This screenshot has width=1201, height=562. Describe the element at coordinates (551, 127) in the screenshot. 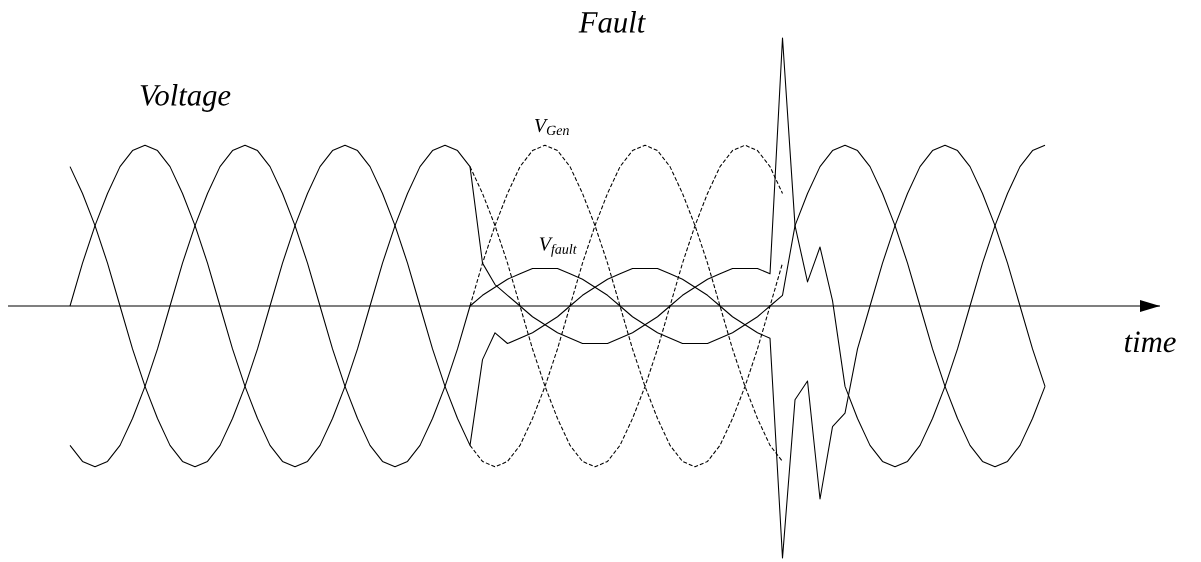

I see `annotation: V$_{Gen}$` at that location.